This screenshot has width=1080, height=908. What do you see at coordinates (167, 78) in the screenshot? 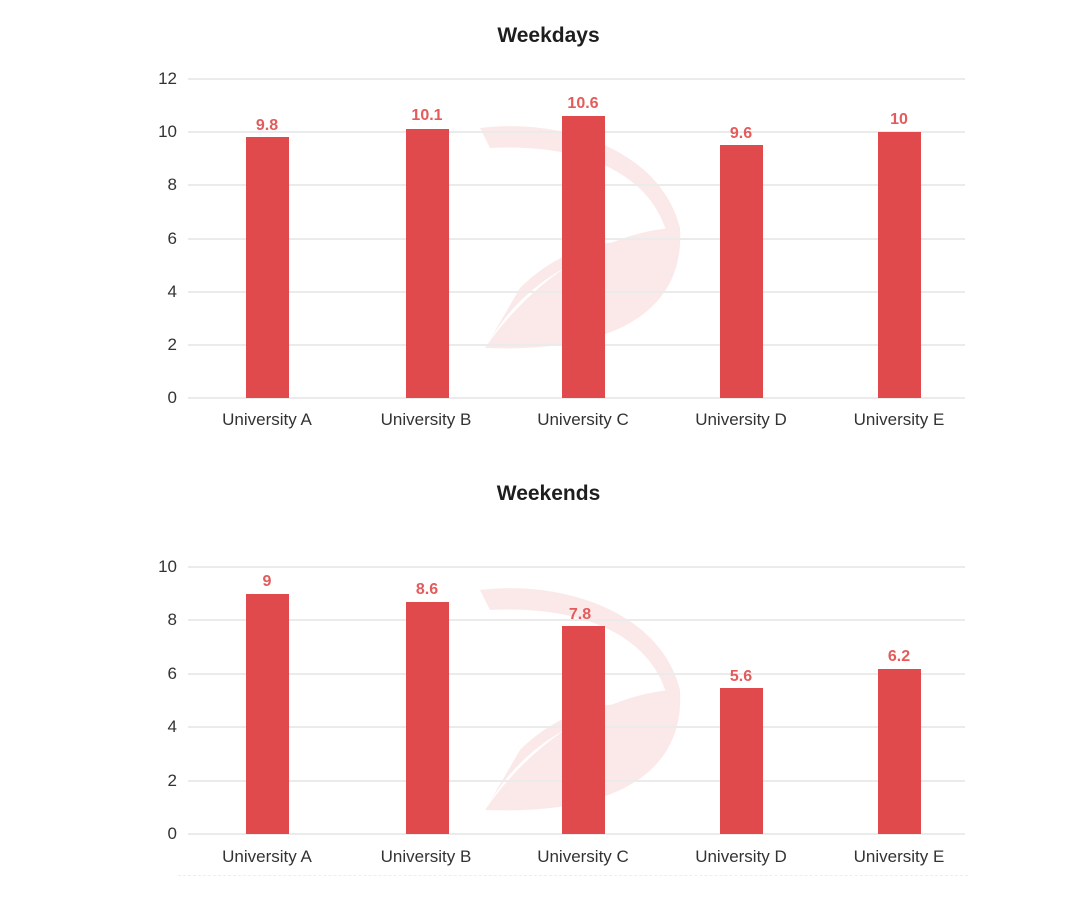
I see `y-tick: 12` at bounding box center [167, 78].